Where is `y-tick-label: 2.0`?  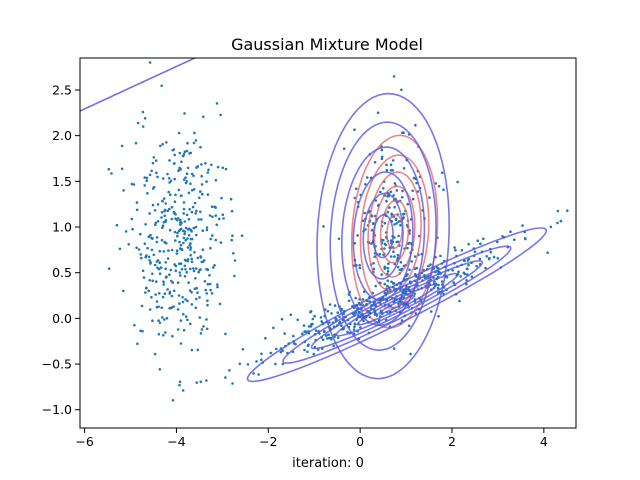 y-tick-label: 2.0 is located at coordinates (62, 135).